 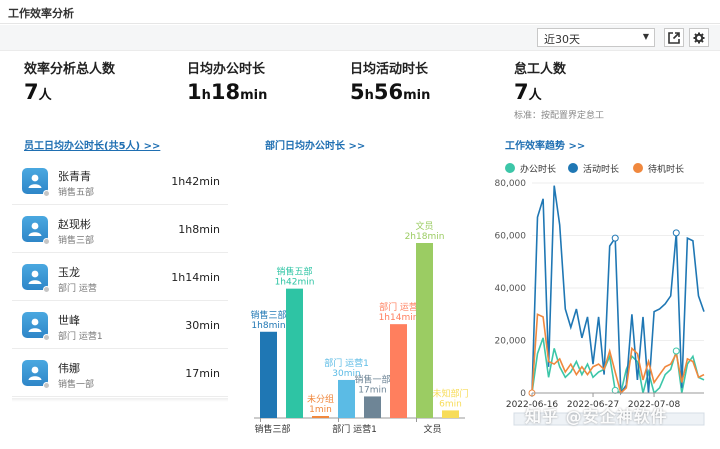 What do you see at coordinates (202, 373) in the screenshot?
I see `employee-time: 17min` at bounding box center [202, 373].